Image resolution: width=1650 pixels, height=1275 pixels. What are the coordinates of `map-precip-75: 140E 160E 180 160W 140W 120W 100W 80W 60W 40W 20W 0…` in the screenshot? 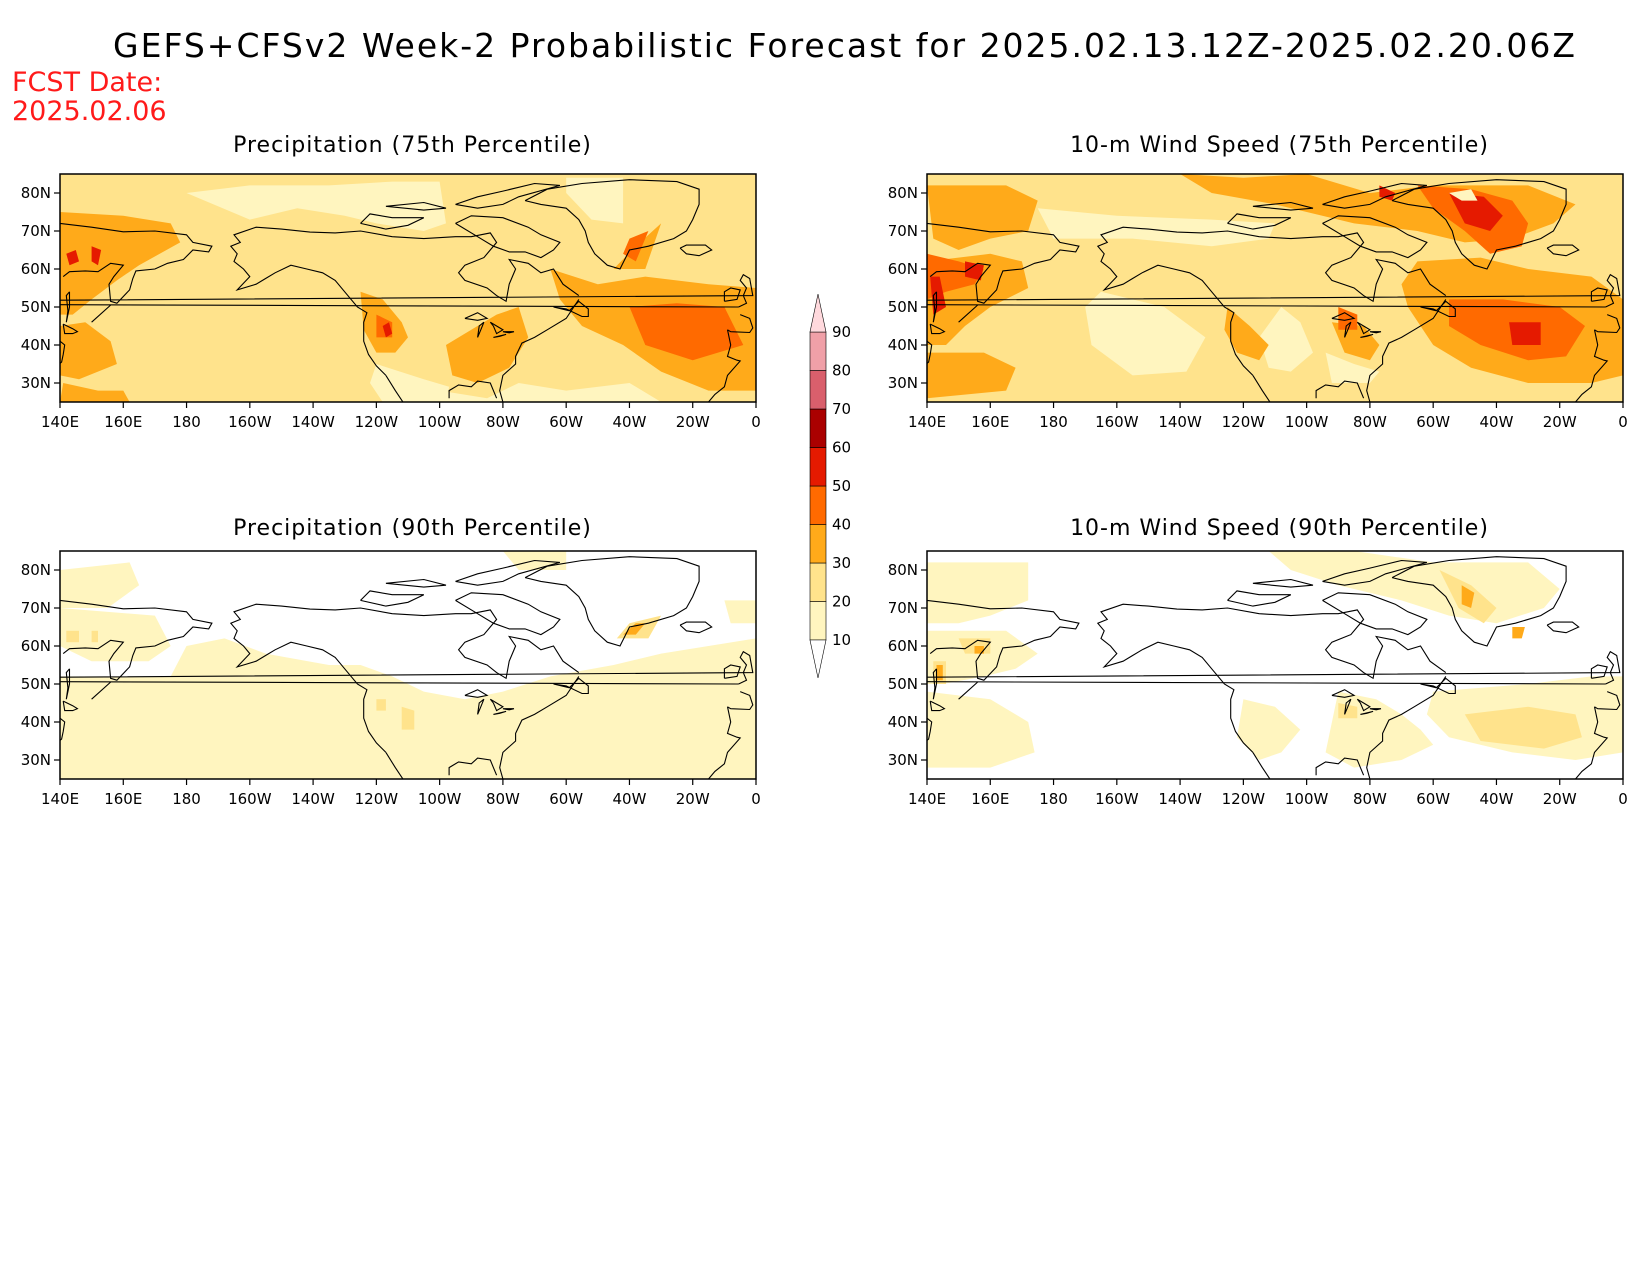 It's located at (391, 302).